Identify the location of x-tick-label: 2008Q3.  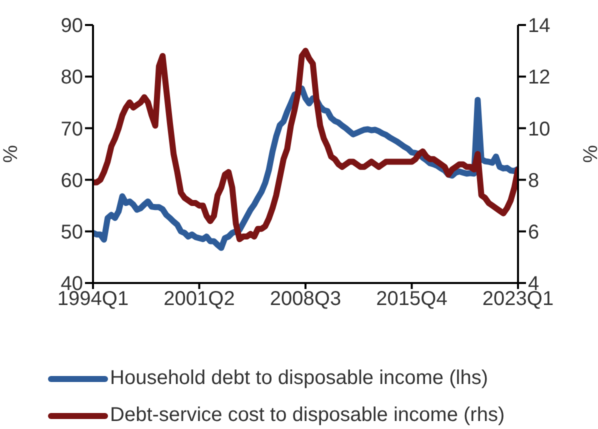
(306, 299).